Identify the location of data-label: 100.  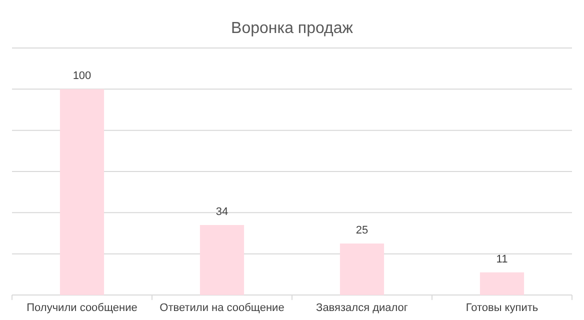
(82, 76).